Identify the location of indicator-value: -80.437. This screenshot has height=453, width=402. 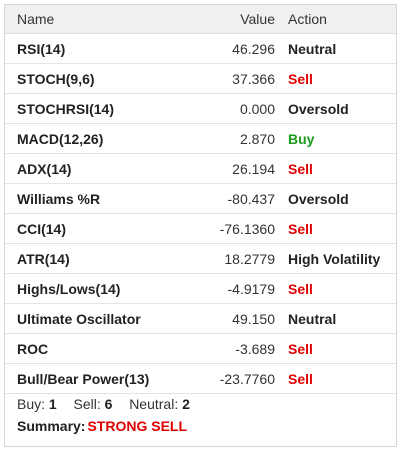
(233, 198).